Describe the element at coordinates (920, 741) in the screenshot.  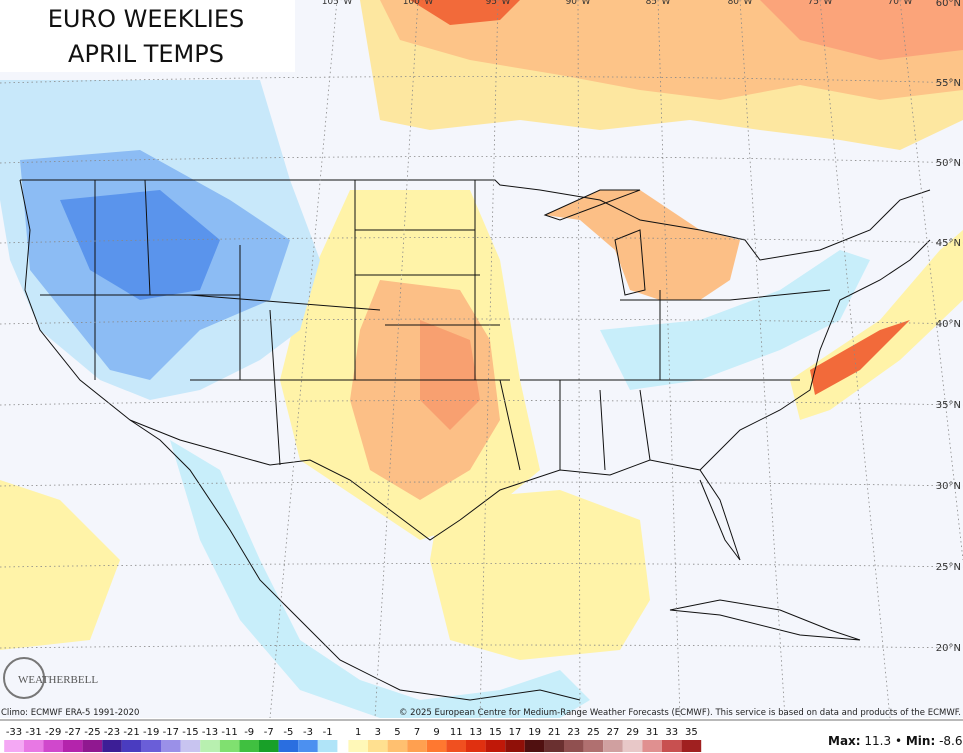
I see `min-label: Min:` at that location.